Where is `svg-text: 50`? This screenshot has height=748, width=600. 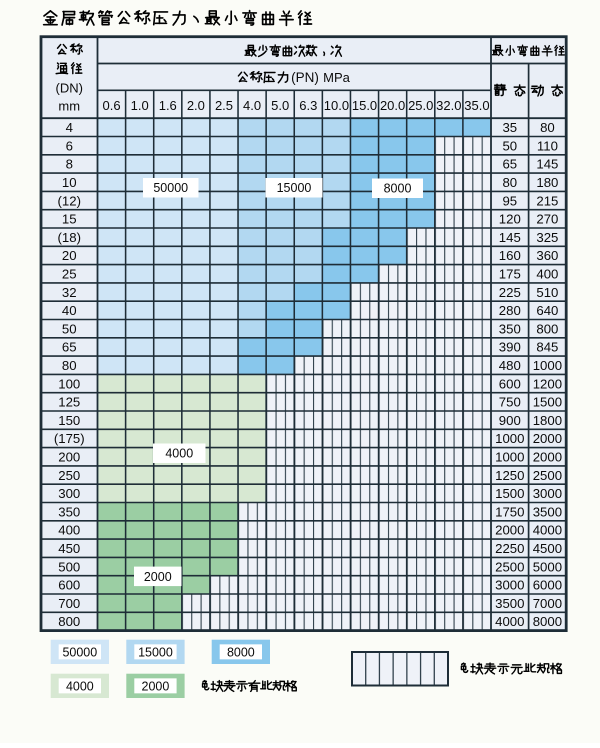
svg-text: 50 is located at coordinates (69, 328).